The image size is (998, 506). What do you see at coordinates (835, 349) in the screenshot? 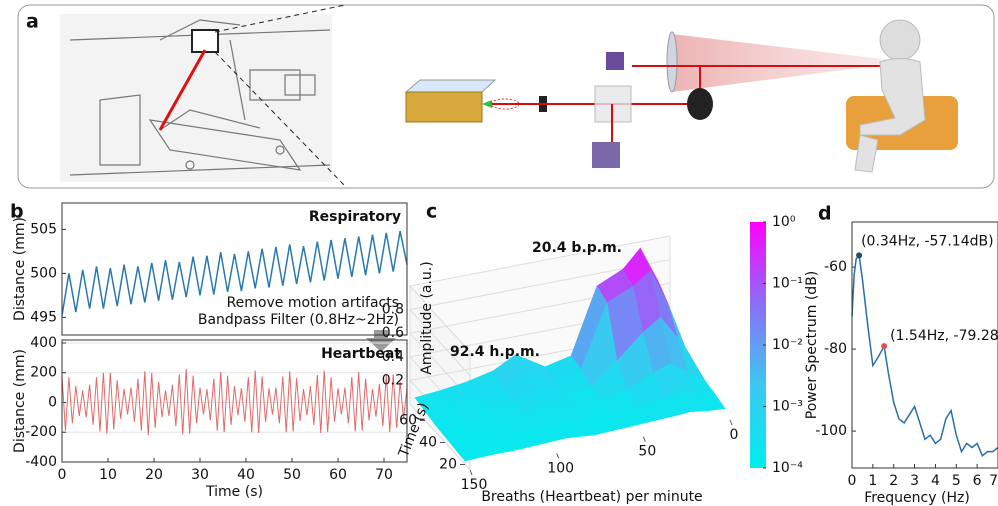
I see `y-tick-label: -80` at bounding box center [835, 349].